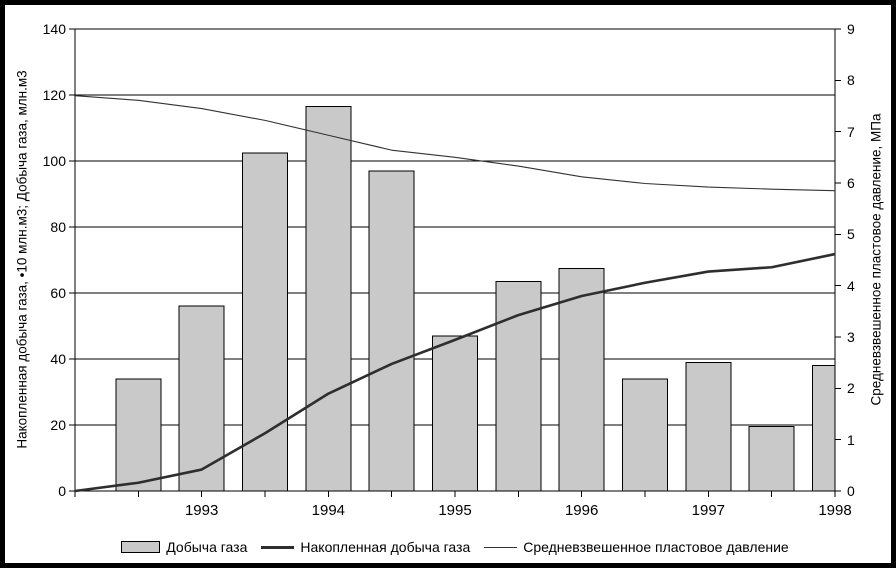  What do you see at coordinates (58, 359) in the screenshot?
I see `left-axis-tick-label: 40` at bounding box center [58, 359].